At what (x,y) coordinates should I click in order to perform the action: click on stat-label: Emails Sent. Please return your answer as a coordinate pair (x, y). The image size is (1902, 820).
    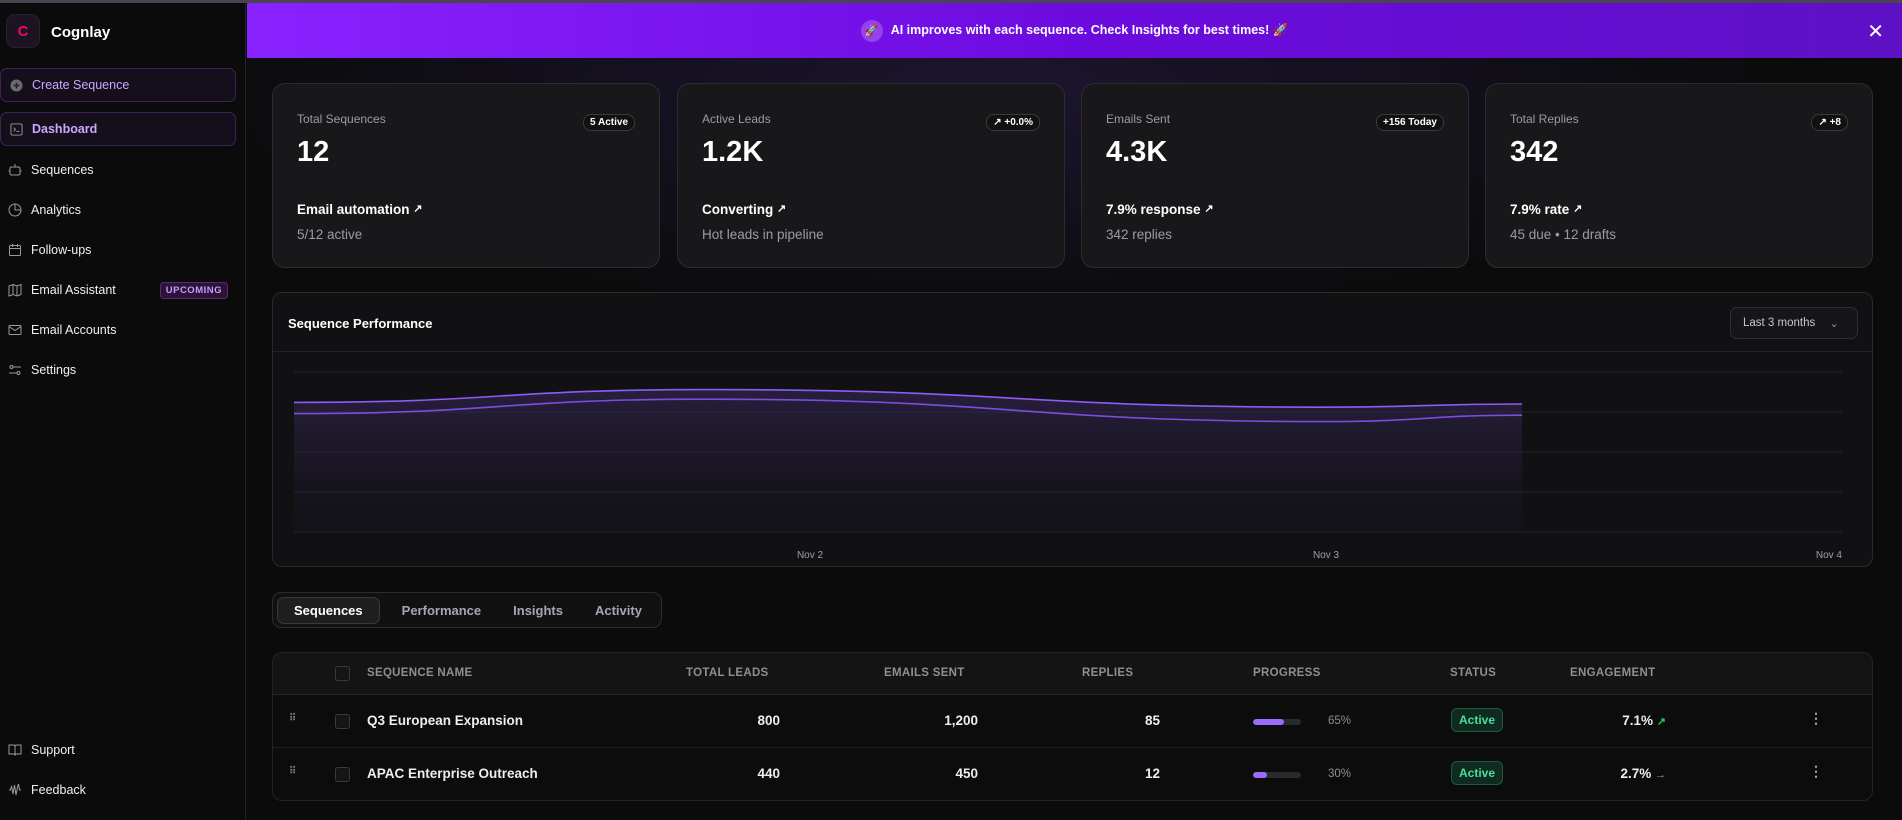
    Looking at the image, I should click on (1138, 119).